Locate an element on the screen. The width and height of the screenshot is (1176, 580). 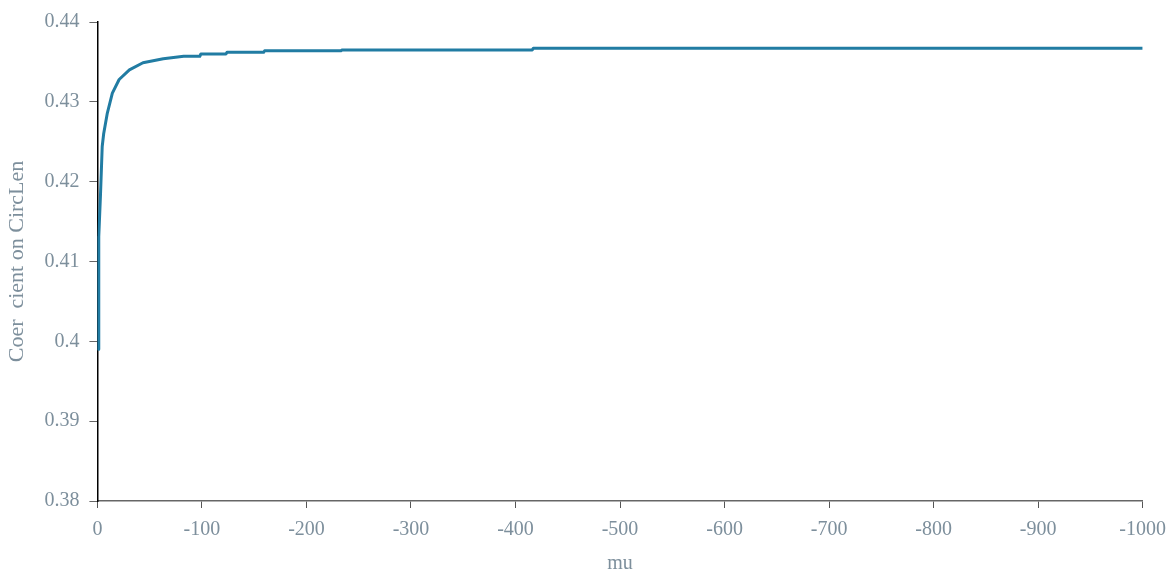
x-tick-label: 0 is located at coordinates (97, 528).